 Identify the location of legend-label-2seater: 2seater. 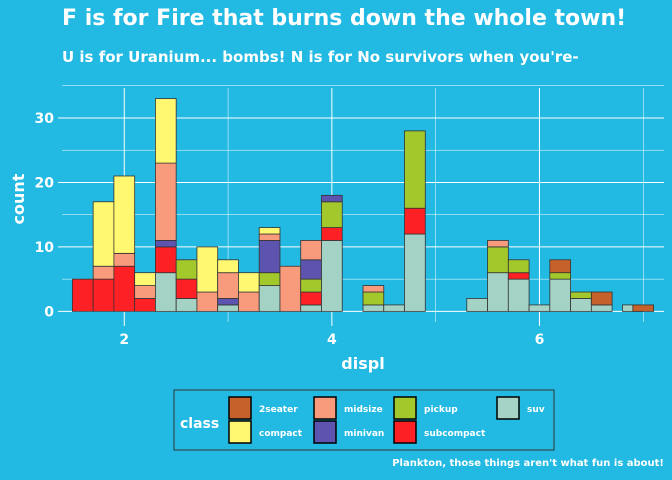
(278, 410).